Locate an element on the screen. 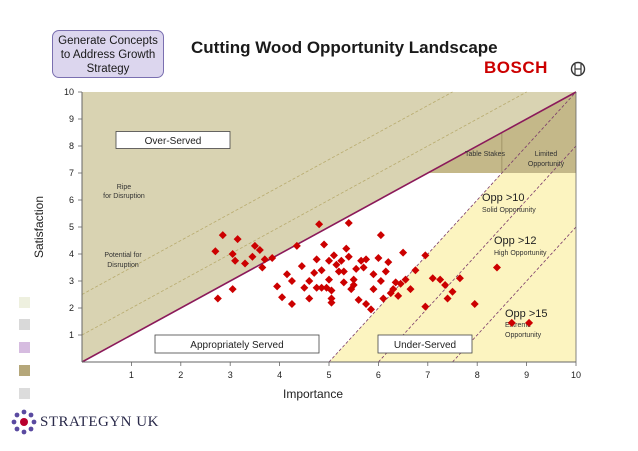 The image size is (638, 451). chart-title: Cutting Wood Opportunity Landscape is located at coordinates (344, 47).